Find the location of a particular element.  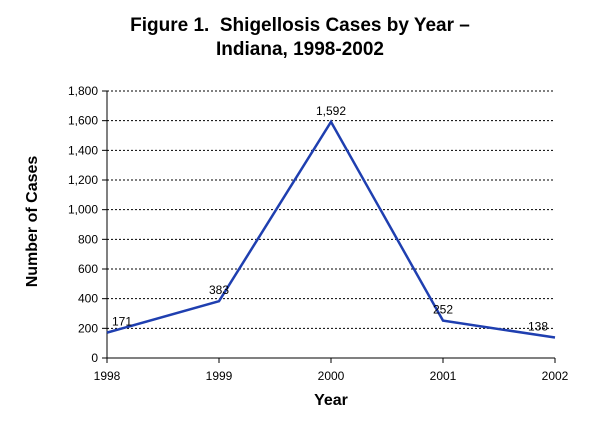

x-tick-label: 1999 is located at coordinates (219, 376).